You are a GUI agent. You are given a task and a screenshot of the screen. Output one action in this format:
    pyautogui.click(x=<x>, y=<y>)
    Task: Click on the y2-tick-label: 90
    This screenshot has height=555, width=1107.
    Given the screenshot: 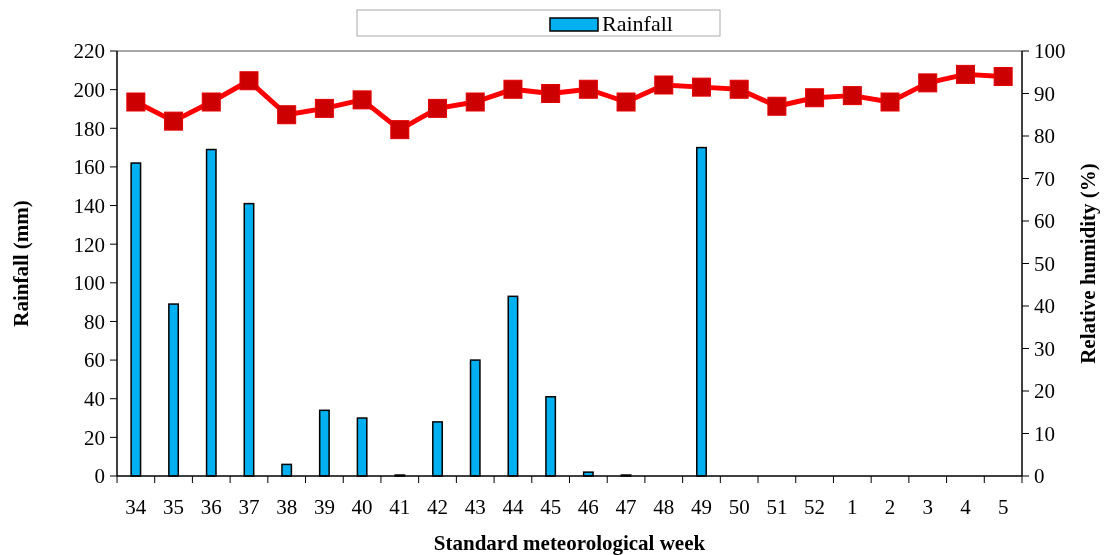 What is the action you would take?
    pyautogui.click(x=1044, y=93)
    